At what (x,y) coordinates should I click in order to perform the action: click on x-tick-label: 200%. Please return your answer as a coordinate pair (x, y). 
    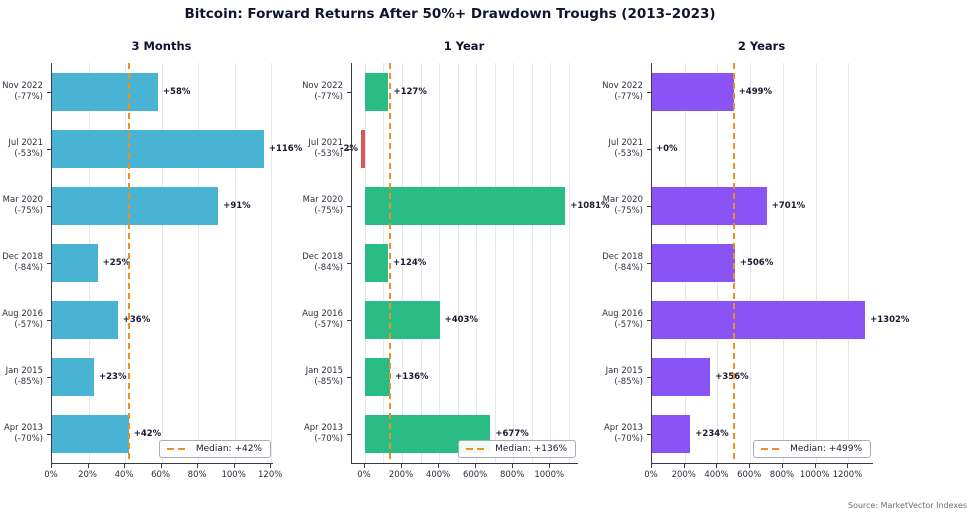
    Looking at the image, I should click on (401, 475).